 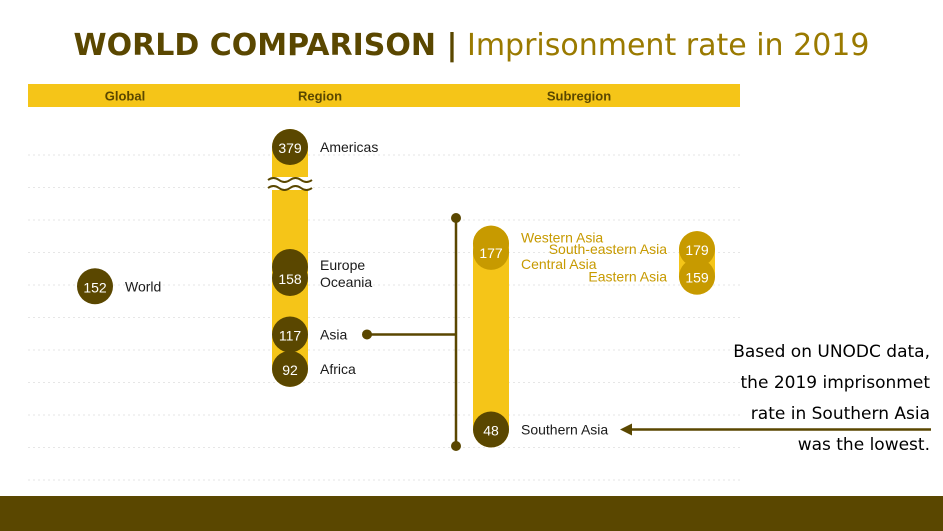 I want to click on column-header-region: Region, so click(x=320, y=96).